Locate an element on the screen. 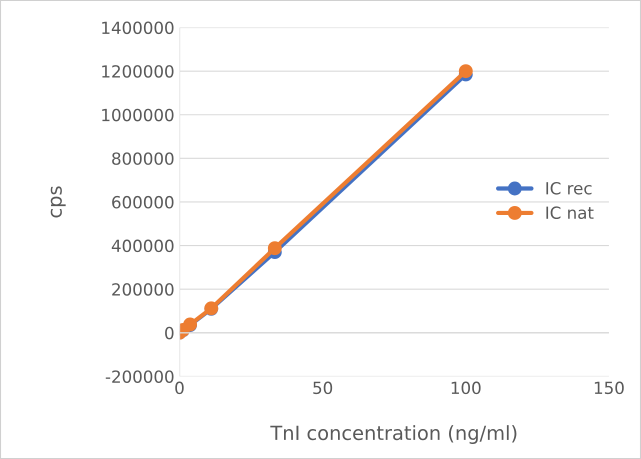 Image resolution: width=641 pixels, height=459 pixels. y-tick-label: 200000 is located at coordinates (143, 289).